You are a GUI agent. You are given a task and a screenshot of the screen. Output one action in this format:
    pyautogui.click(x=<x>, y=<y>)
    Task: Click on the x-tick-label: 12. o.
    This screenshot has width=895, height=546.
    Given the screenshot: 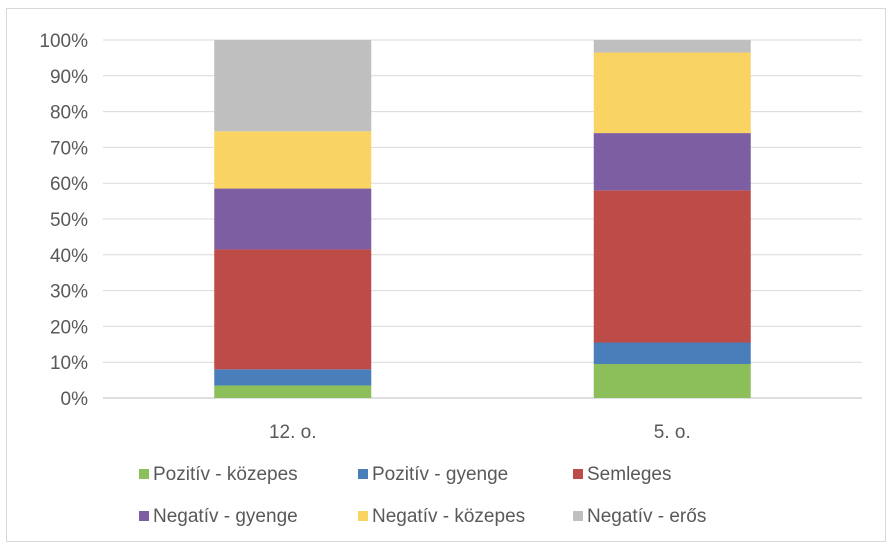 What is the action you would take?
    pyautogui.click(x=293, y=432)
    